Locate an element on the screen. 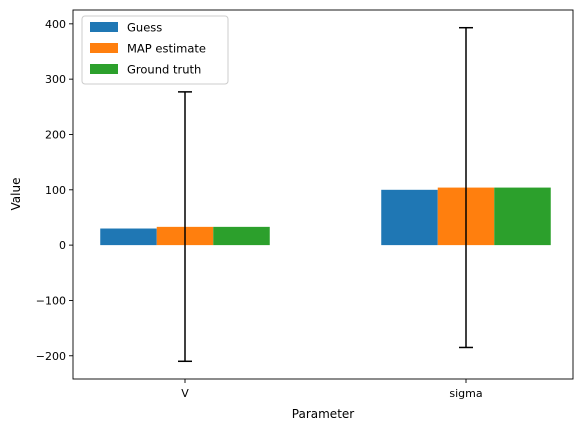  legend-entry-label: MAP estimate is located at coordinates (166, 49).